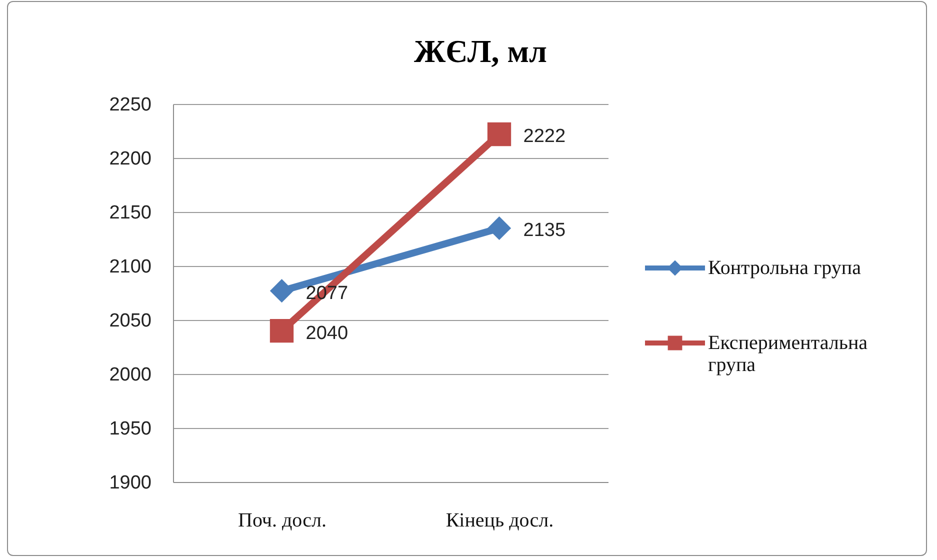  What do you see at coordinates (130, 105) in the screenshot?
I see `y-tick-label: 2250` at bounding box center [130, 105].